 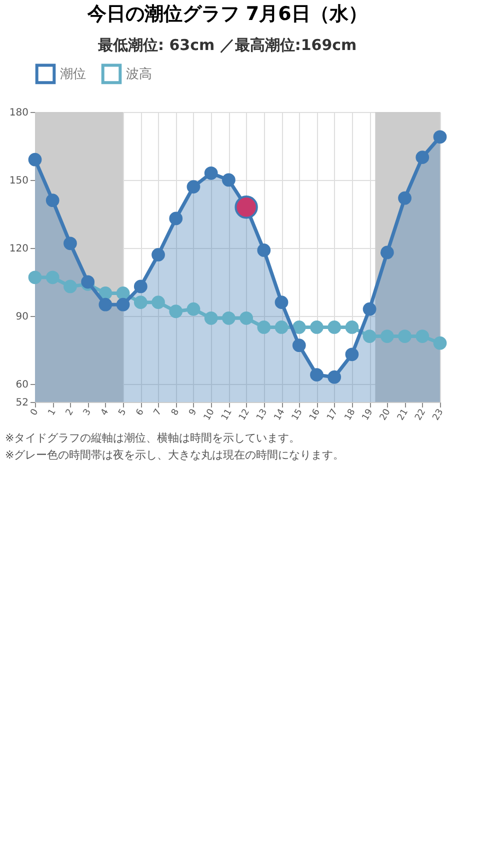 I want to click on x-tick-label: 6, so click(x=140, y=412).